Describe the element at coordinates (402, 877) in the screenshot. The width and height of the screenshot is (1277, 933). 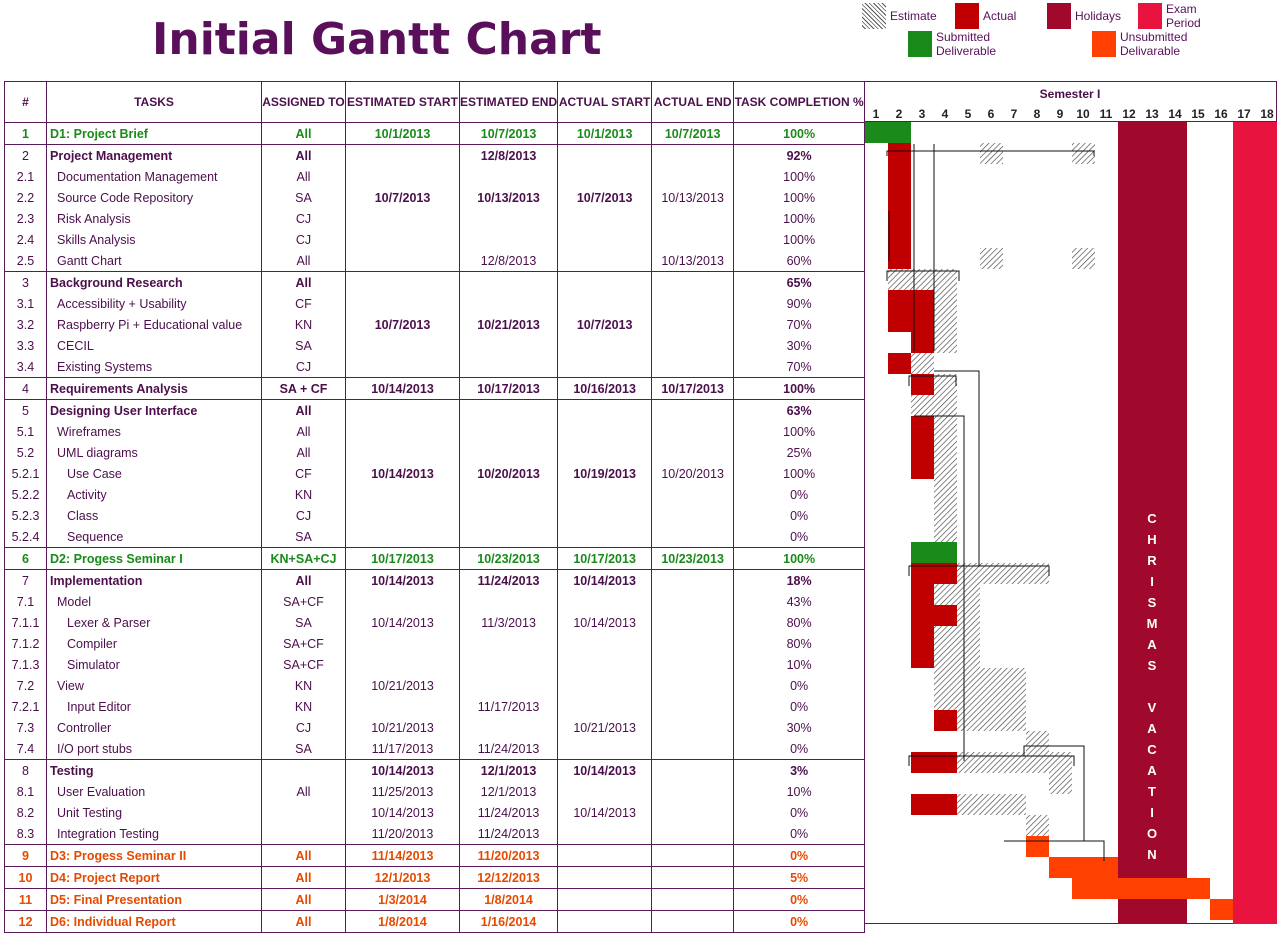
I see `cell-est-start: 12/1/2013` at that location.